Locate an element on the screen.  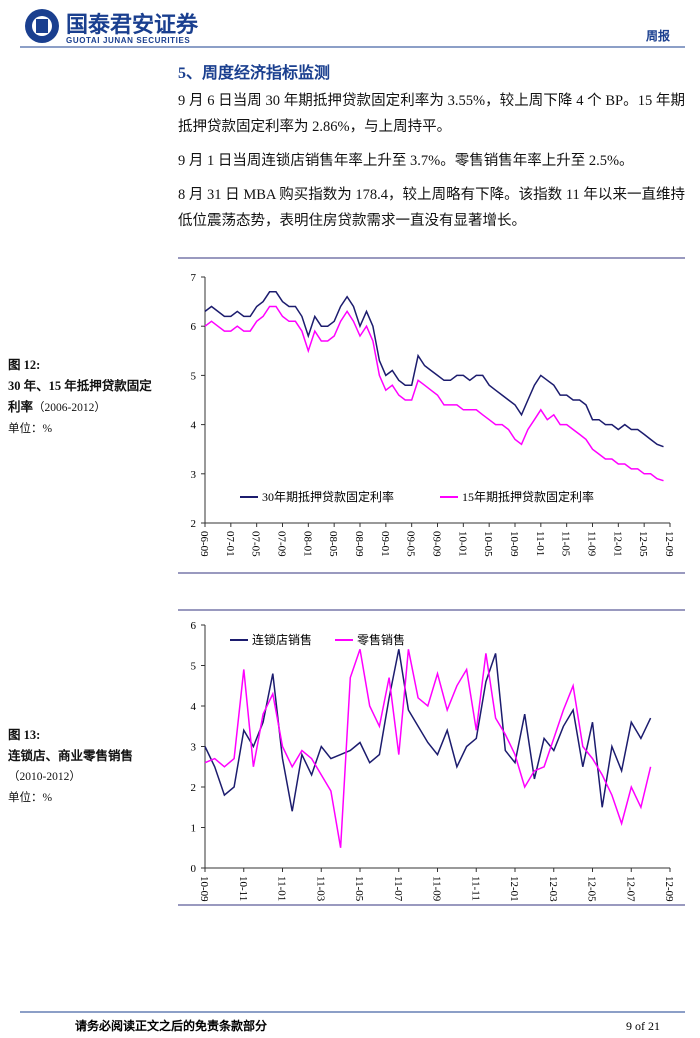
figure-caption: 图 13: 连锁店、商业零售销售 （2010-2012） 单位：% is located at coordinates (90, 767).